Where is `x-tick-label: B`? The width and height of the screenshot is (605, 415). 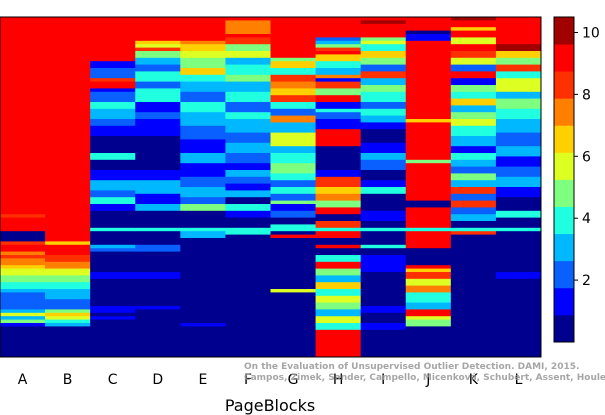
x-tick-label: B is located at coordinates (68, 380).